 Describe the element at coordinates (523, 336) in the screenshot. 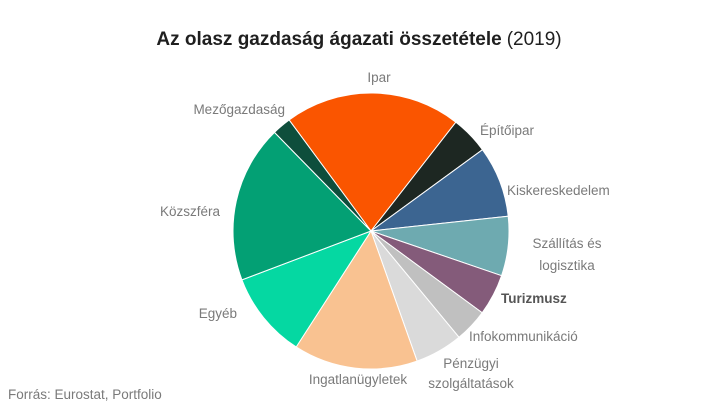

I see `label-infokommunikacio: Infokommunikáció` at that location.